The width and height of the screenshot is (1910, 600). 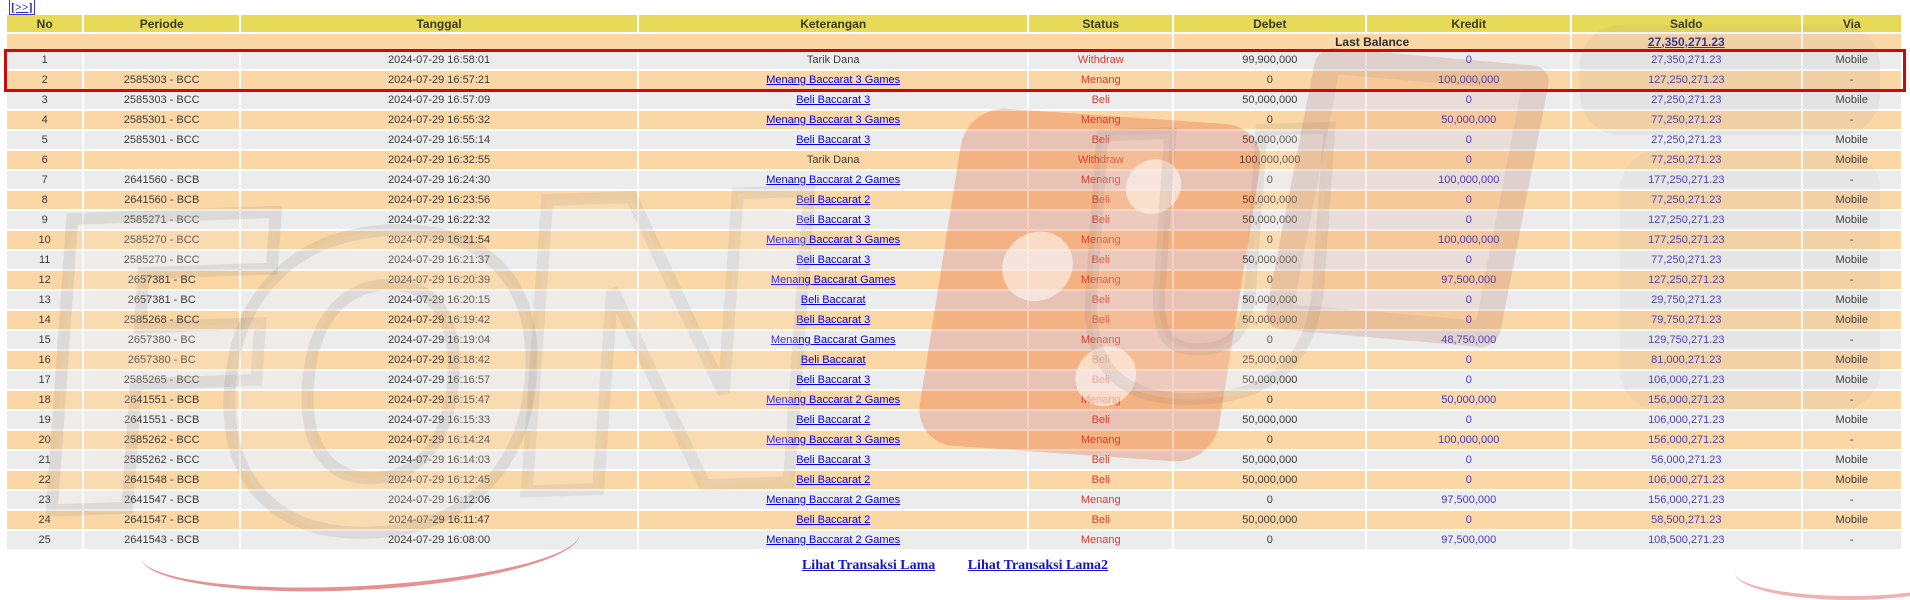 What do you see at coordinates (440, 24) in the screenshot?
I see `col-header-tanggal: Tanggal` at bounding box center [440, 24].